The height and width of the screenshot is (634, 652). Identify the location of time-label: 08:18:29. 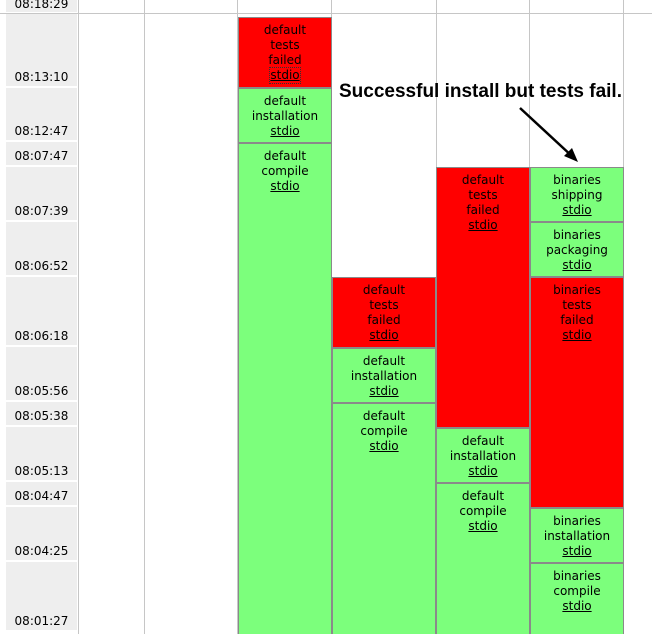
(41, 5).